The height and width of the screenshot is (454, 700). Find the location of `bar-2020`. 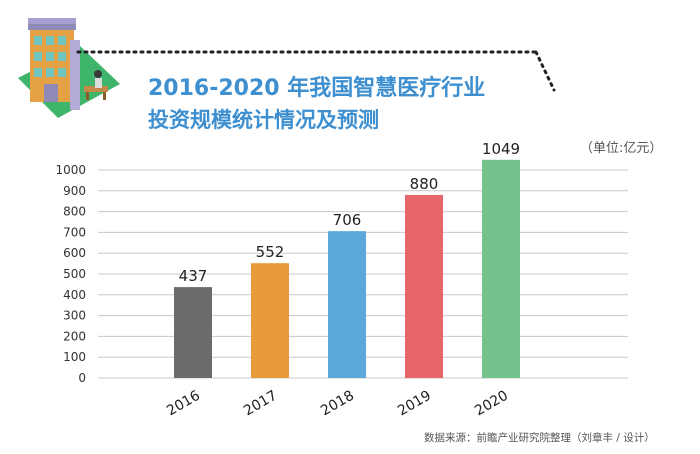

bar-2020 is located at coordinates (501, 268).